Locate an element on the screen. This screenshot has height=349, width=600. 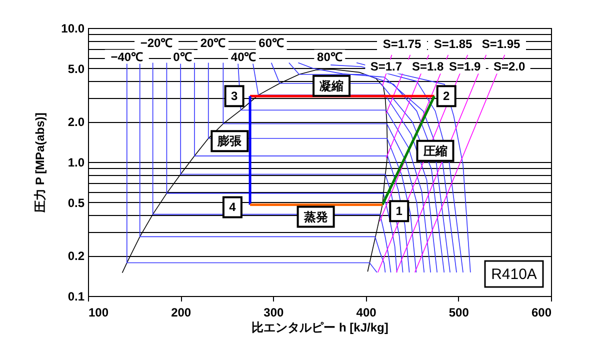
annotation: S=1.75 is located at coordinates (402, 44).